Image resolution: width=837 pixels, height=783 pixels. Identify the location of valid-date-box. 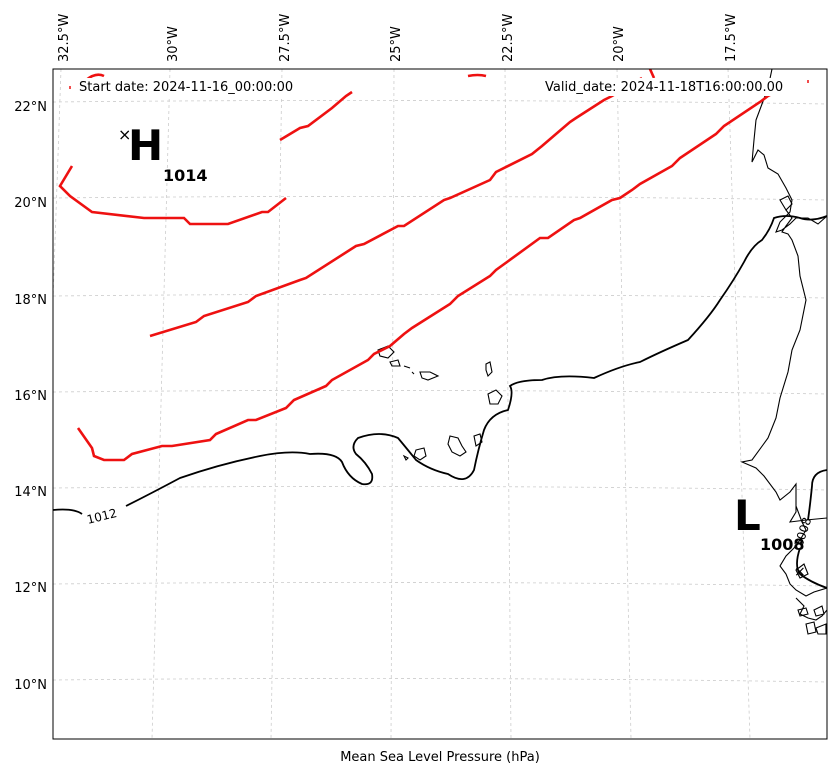
(674, 87).